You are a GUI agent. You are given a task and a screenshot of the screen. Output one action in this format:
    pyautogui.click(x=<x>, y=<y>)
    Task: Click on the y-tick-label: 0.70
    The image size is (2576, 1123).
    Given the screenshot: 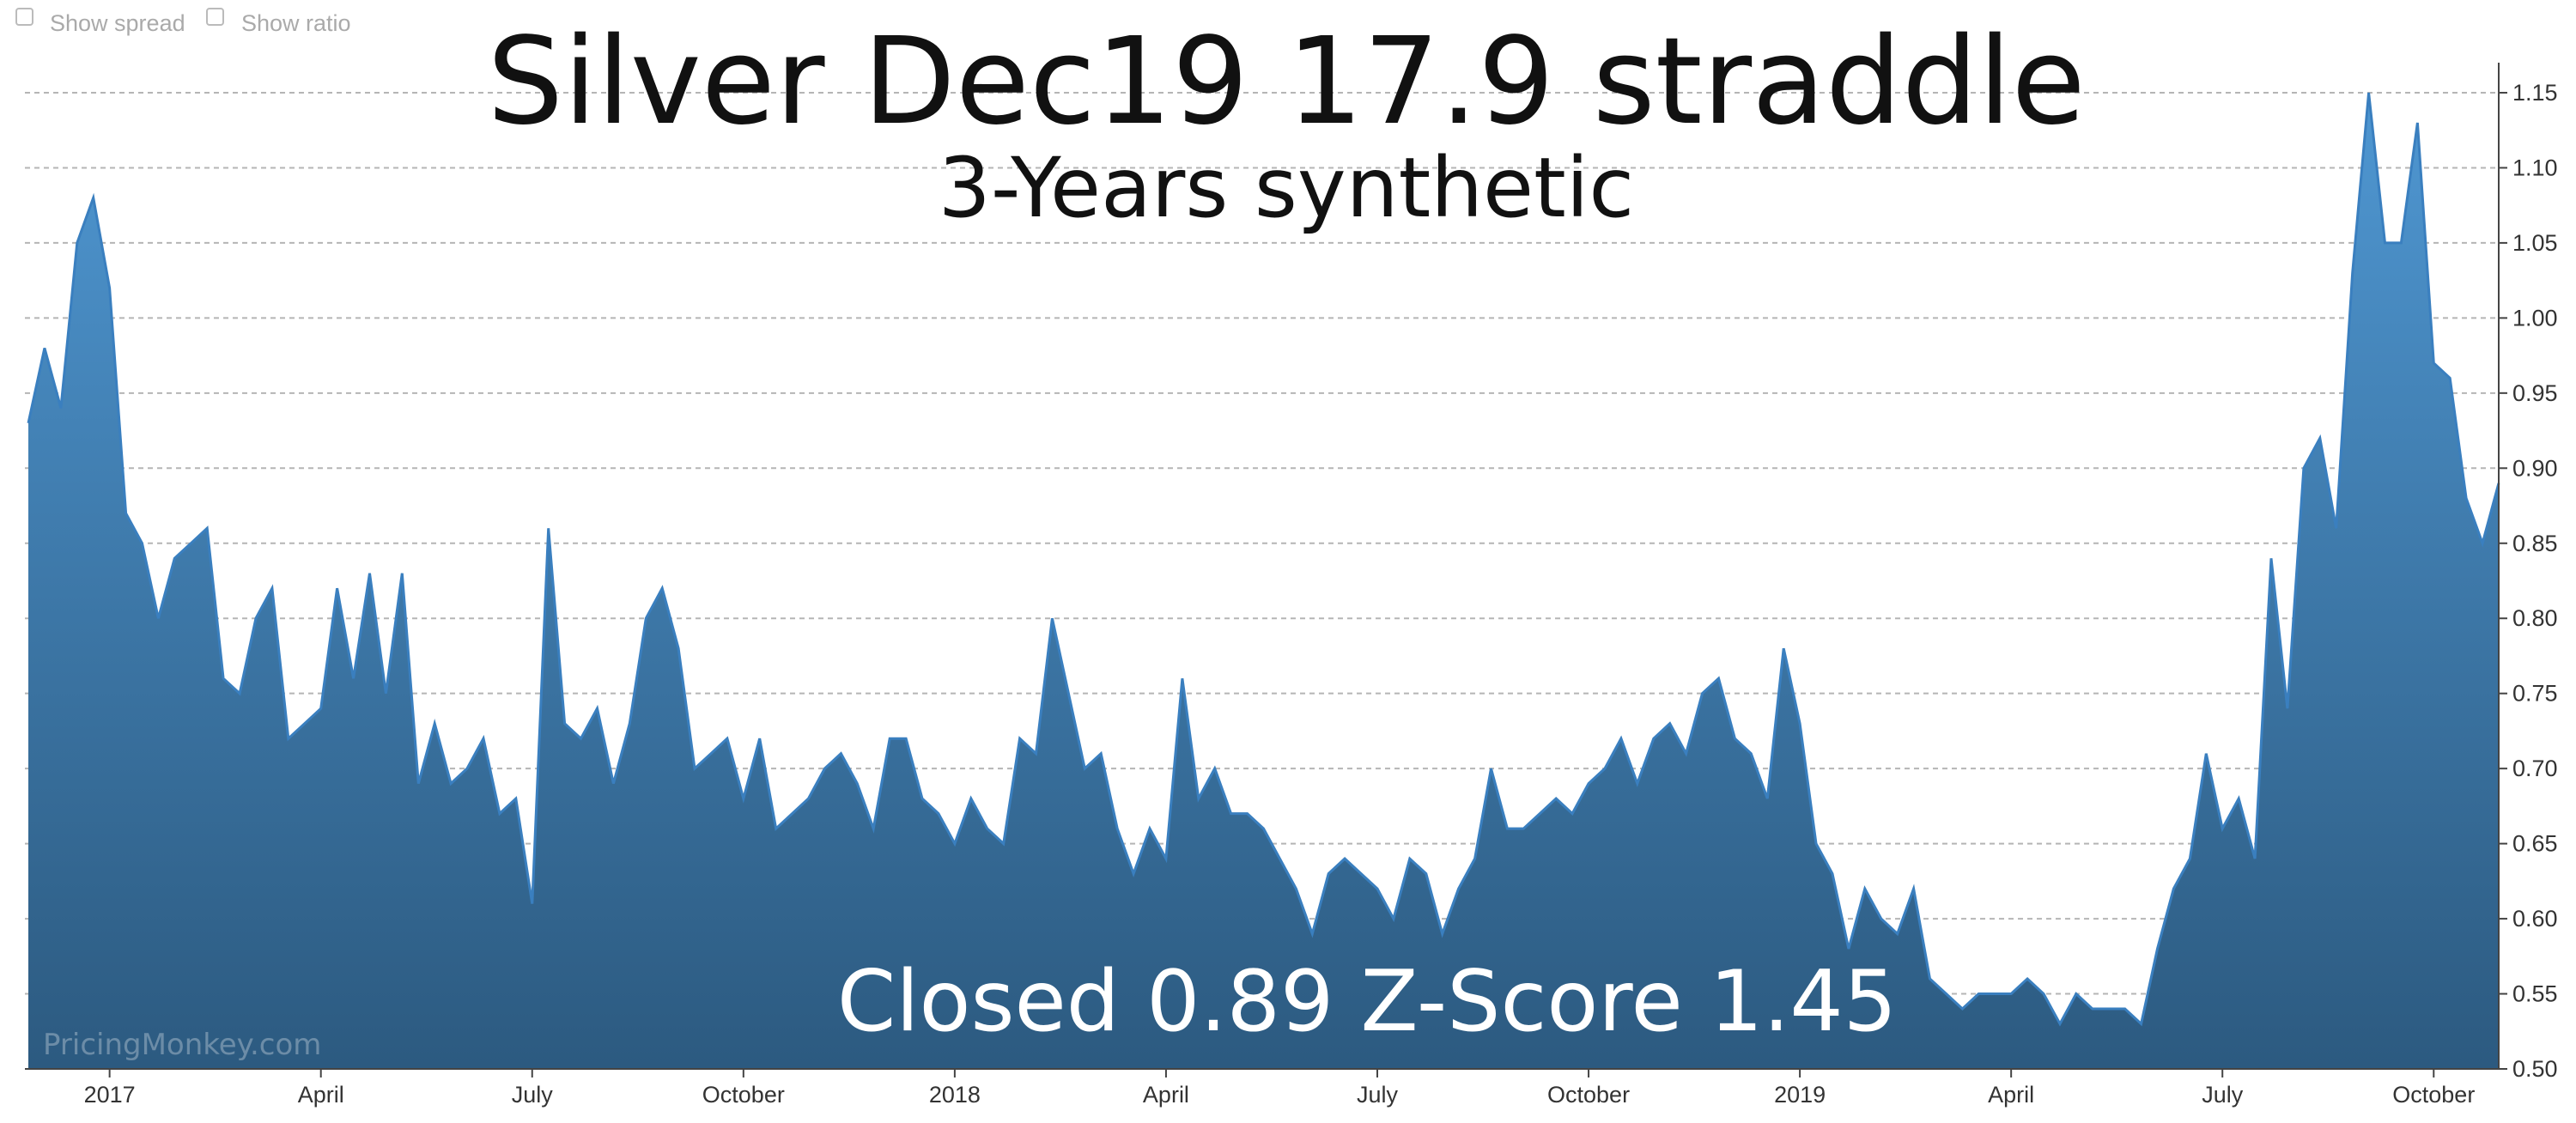 What is the action you would take?
    pyautogui.click(x=2535, y=768)
    